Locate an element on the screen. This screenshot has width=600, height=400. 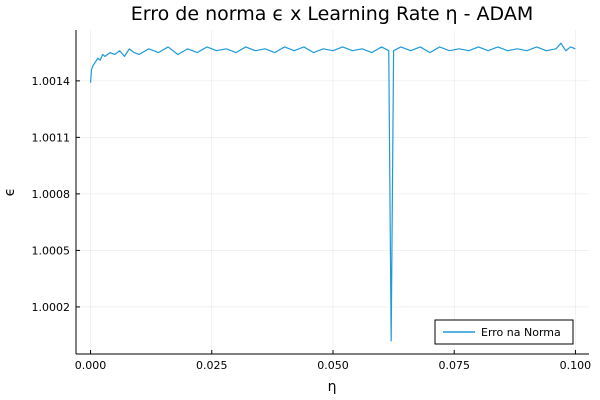
y-tick-label: 1.0011 is located at coordinates (51, 137).